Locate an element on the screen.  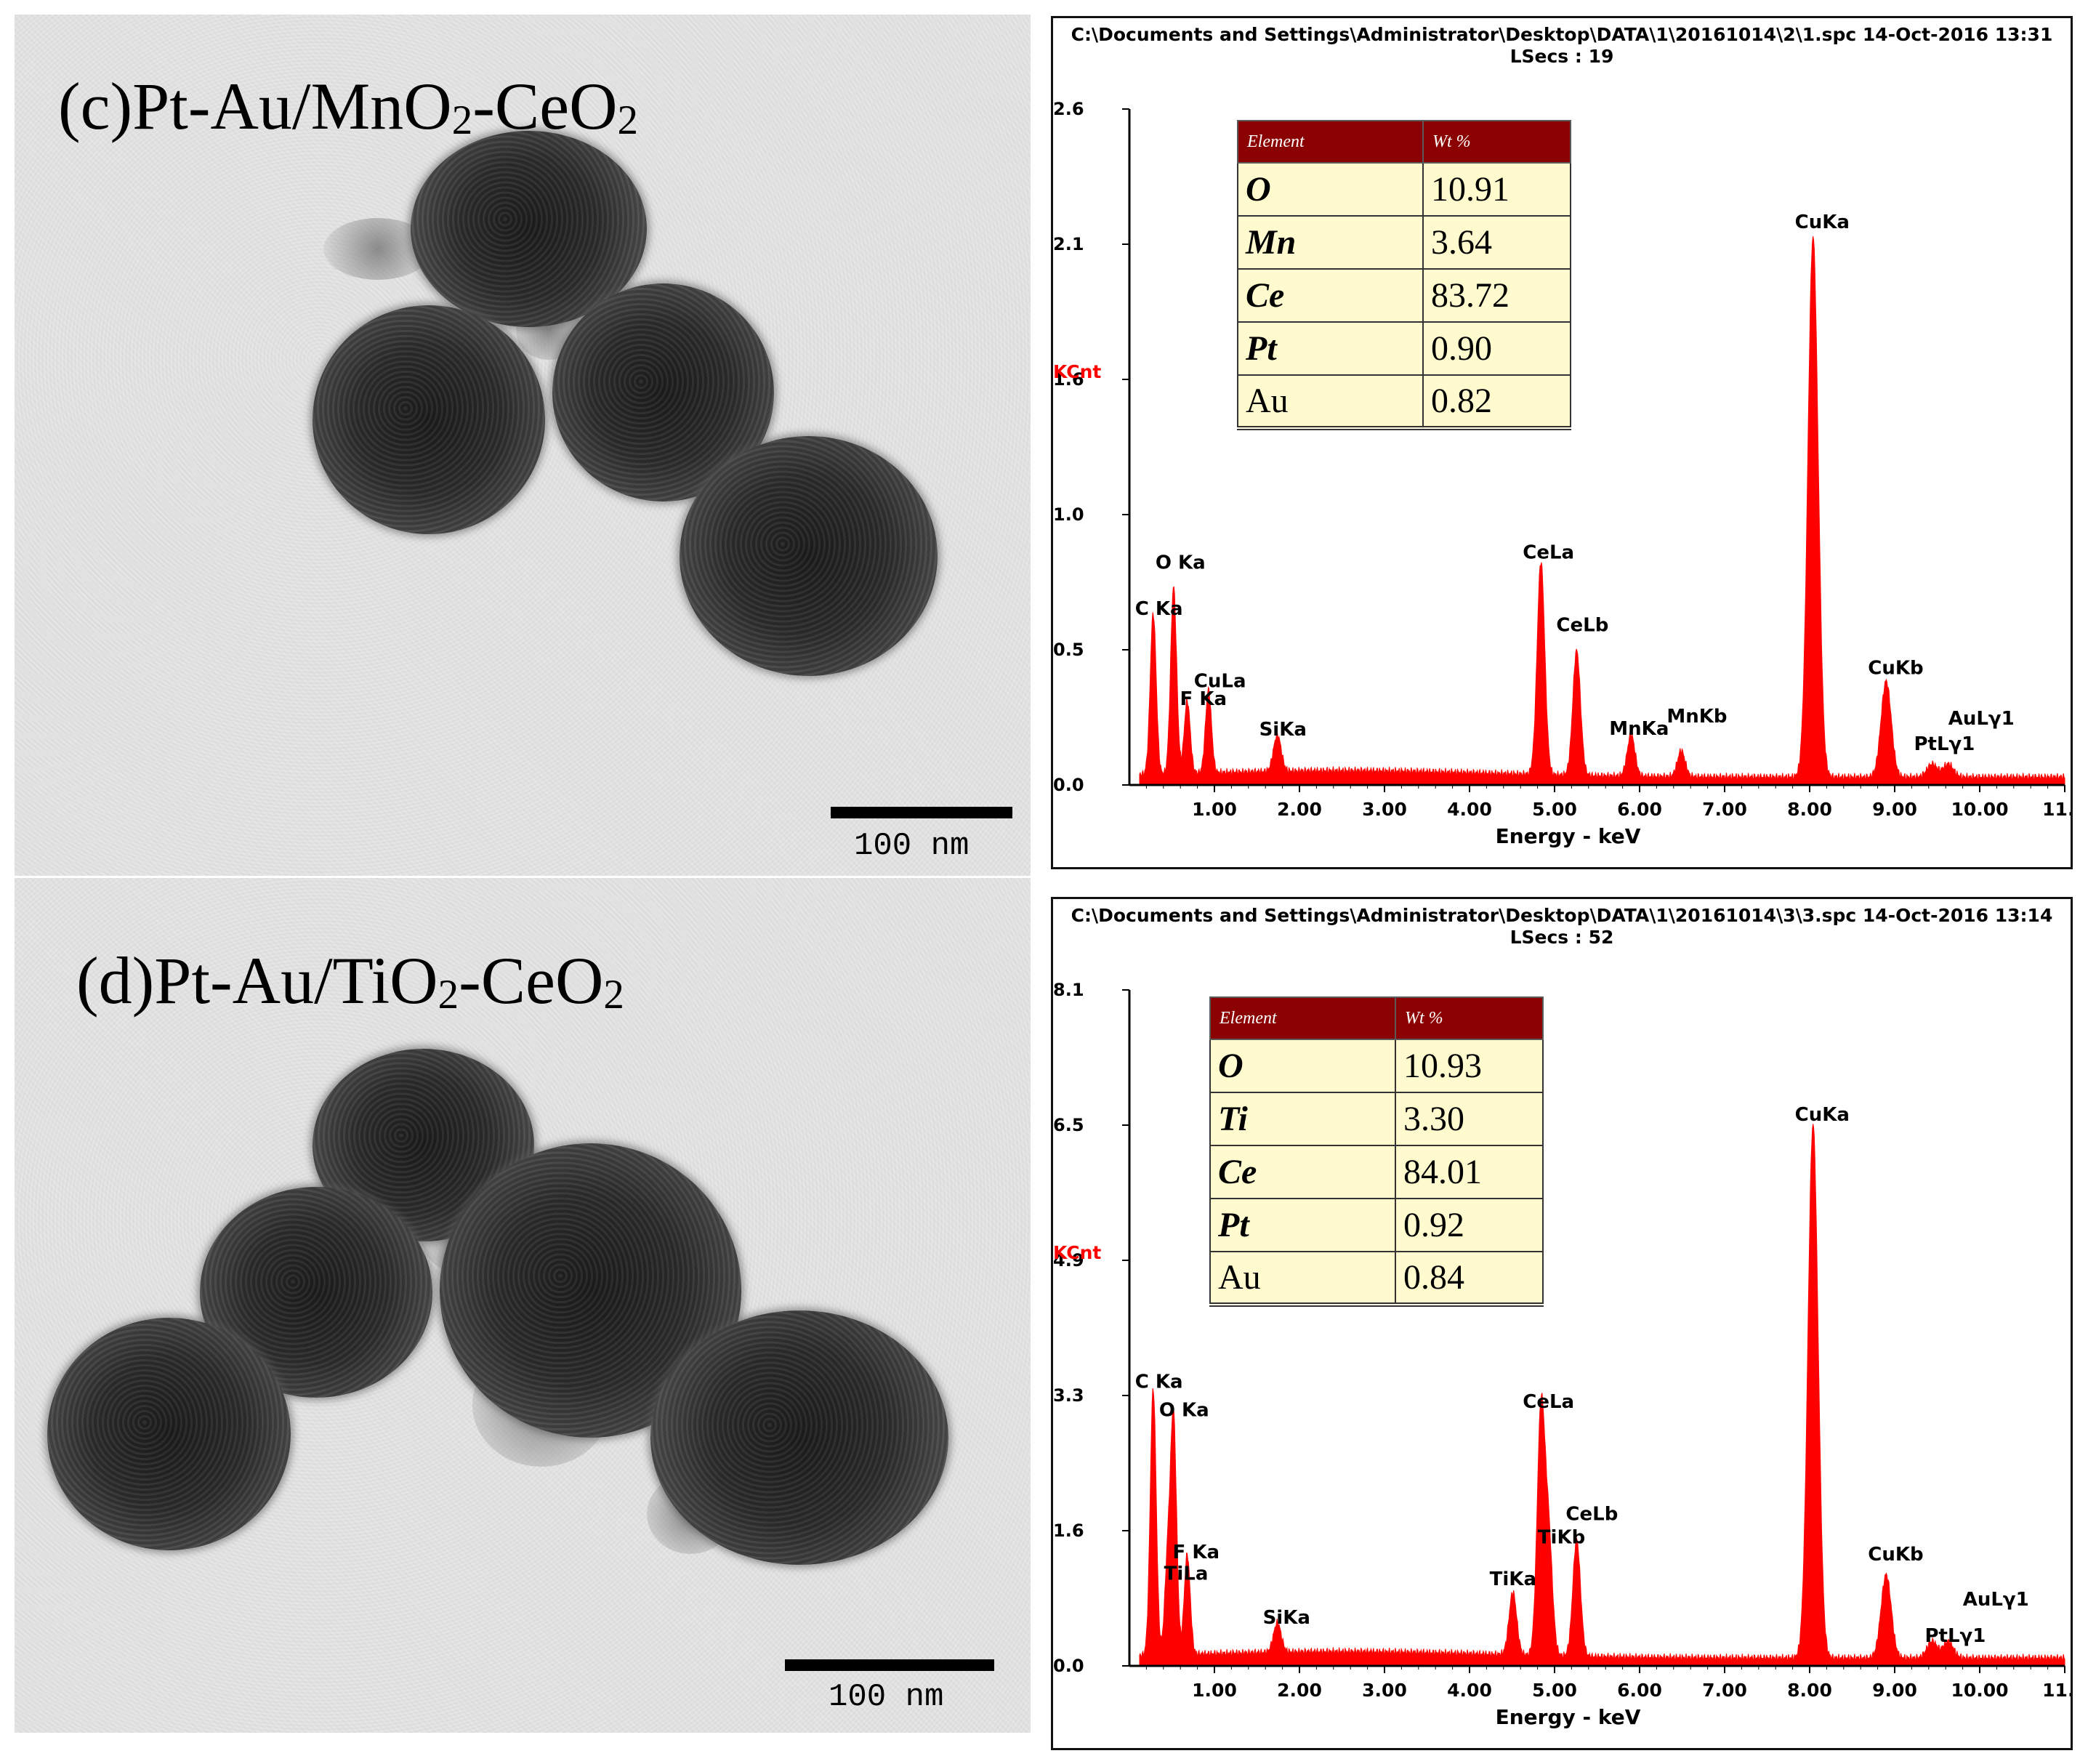
eds-lsecs: LSecs : 19 is located at coordinates (1561, 57).